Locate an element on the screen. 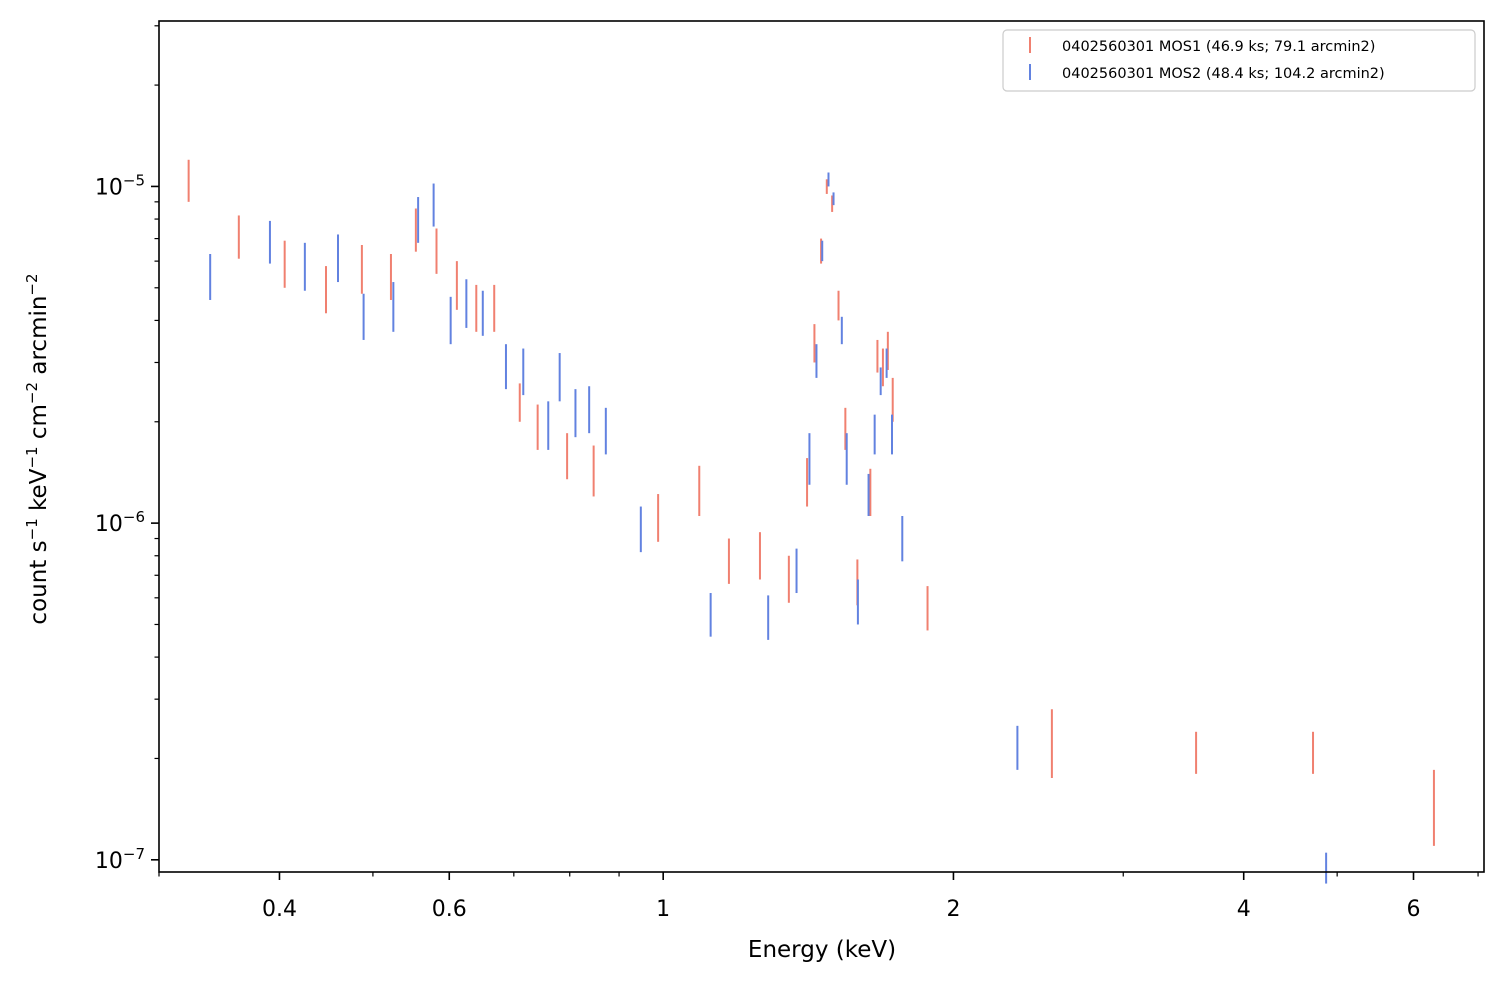 This screenshot has height=986, width=1507. legend-box is located at coordinates (1239, 60).